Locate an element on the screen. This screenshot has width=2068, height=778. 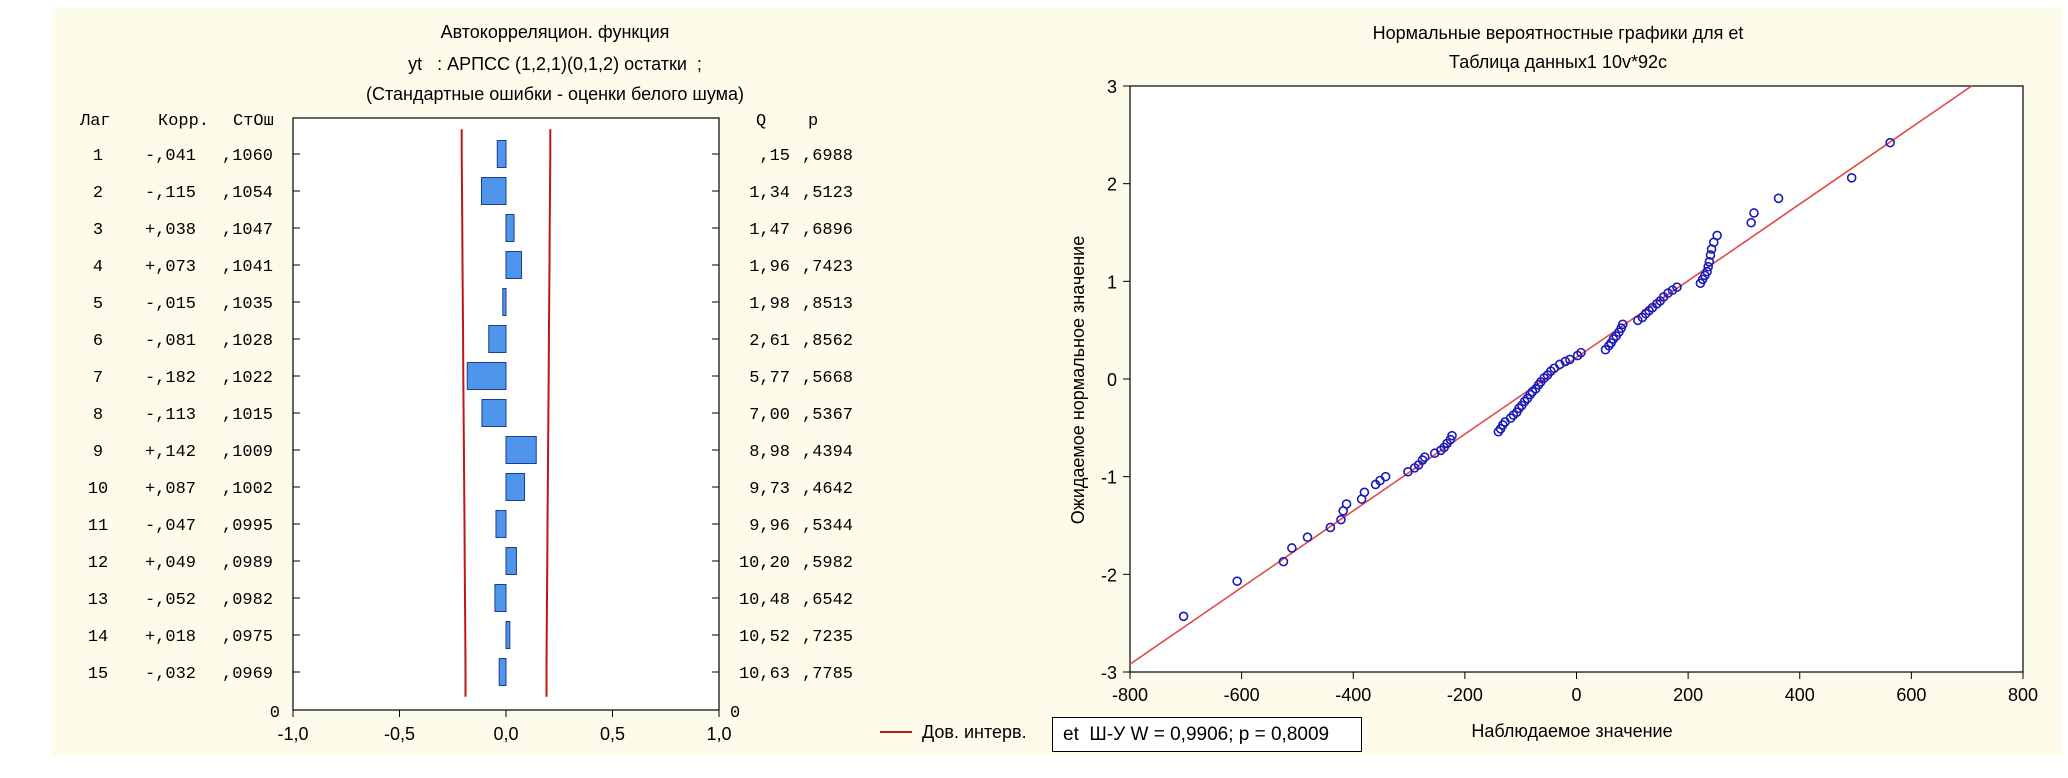
acf-header-lag: Лаг is located at coordinates (95, 121).